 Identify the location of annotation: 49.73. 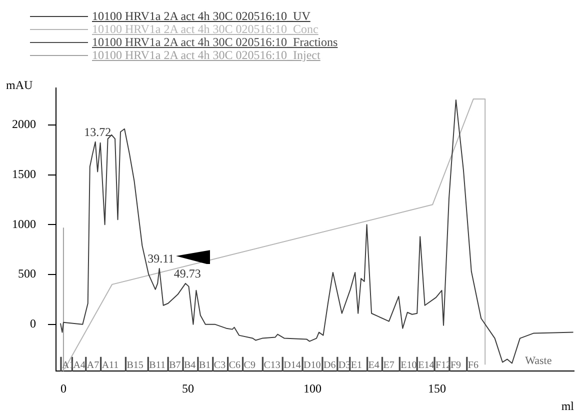
(187, 273).